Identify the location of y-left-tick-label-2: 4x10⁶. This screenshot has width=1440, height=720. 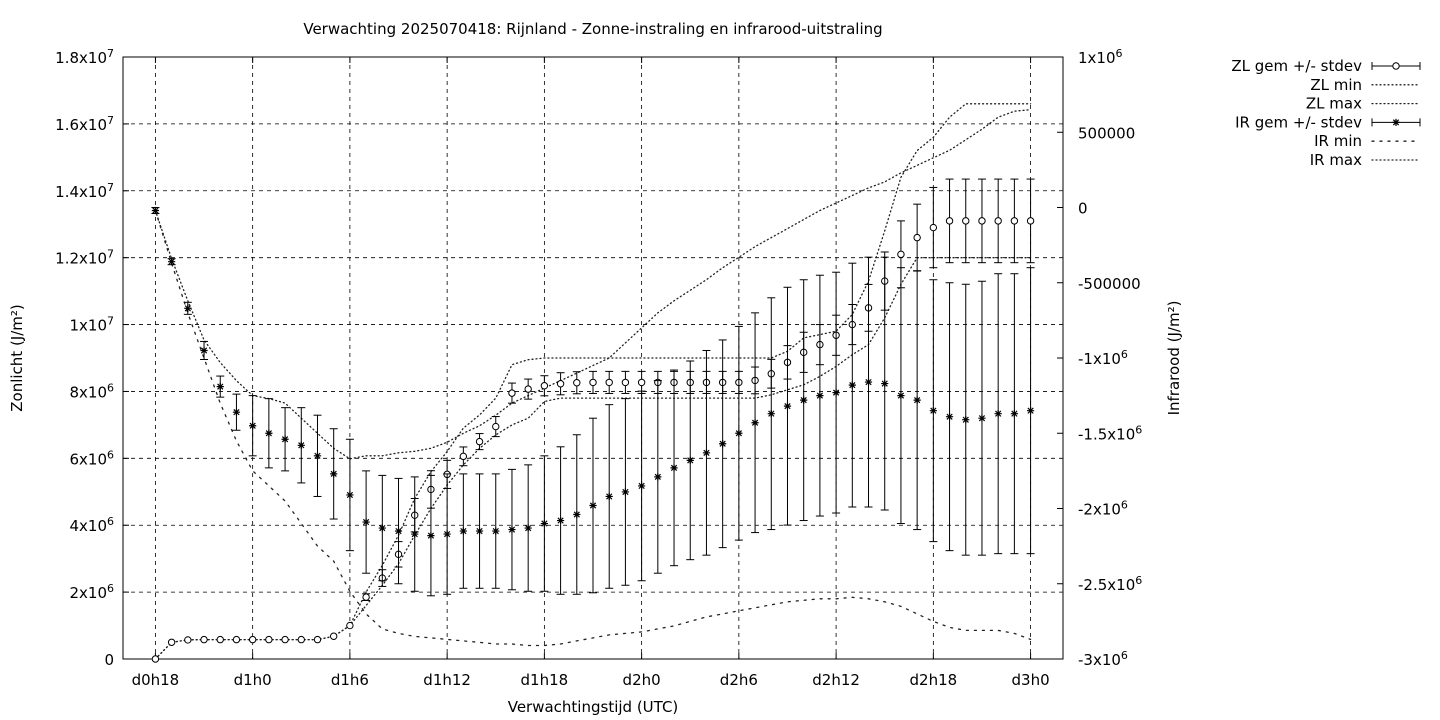
(91, 525).